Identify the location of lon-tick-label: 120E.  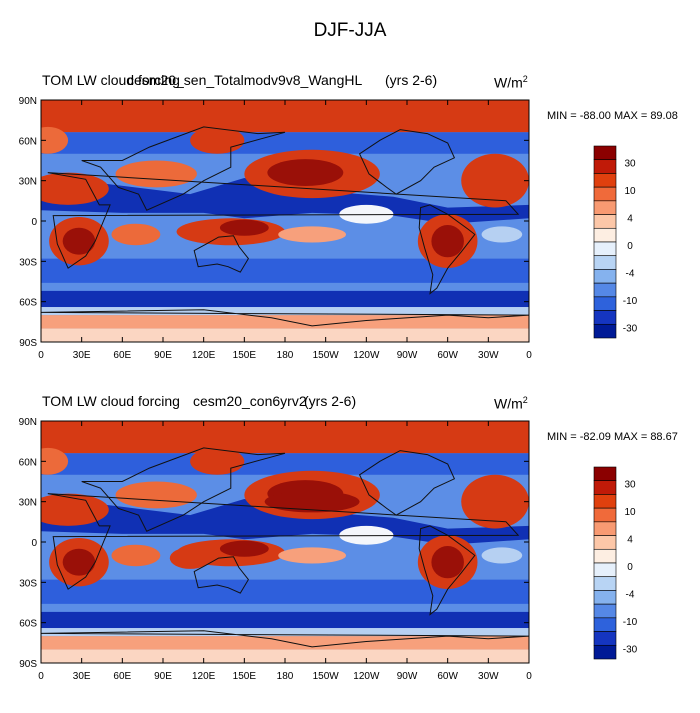
(204, 355).